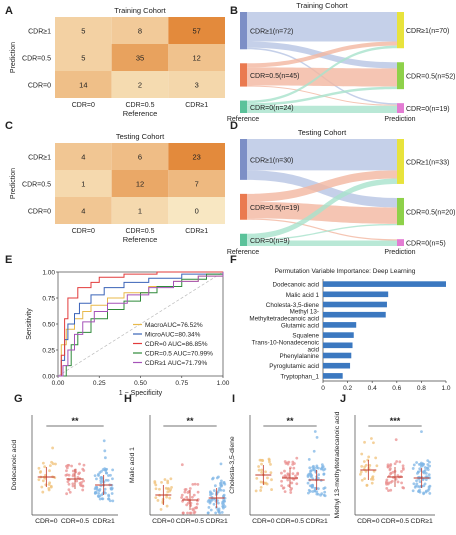 The height and width of the screenshot is (535, 456). Describe the element at coordinates (304, 312) in the screenshot. I see `bar-category-label: Methyl 13-` at that location.